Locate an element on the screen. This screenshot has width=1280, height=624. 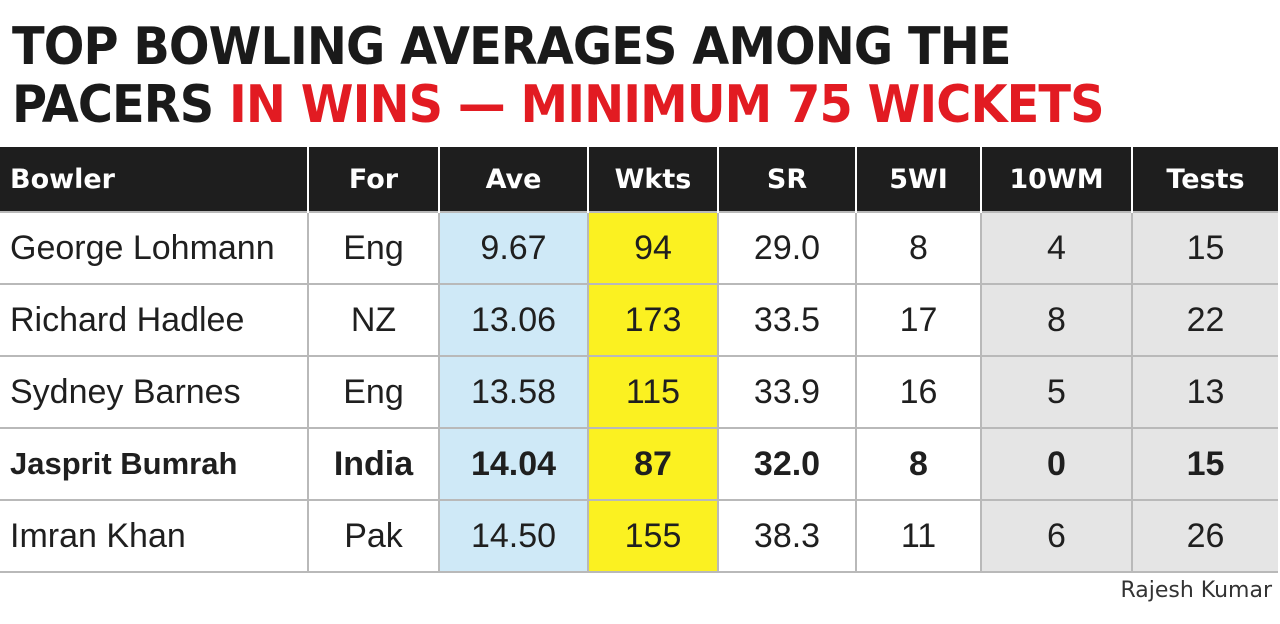
title-line-2: PACERS IN WINS — MINIMUM 75 WICKETS is located at coordinates (587, 105).